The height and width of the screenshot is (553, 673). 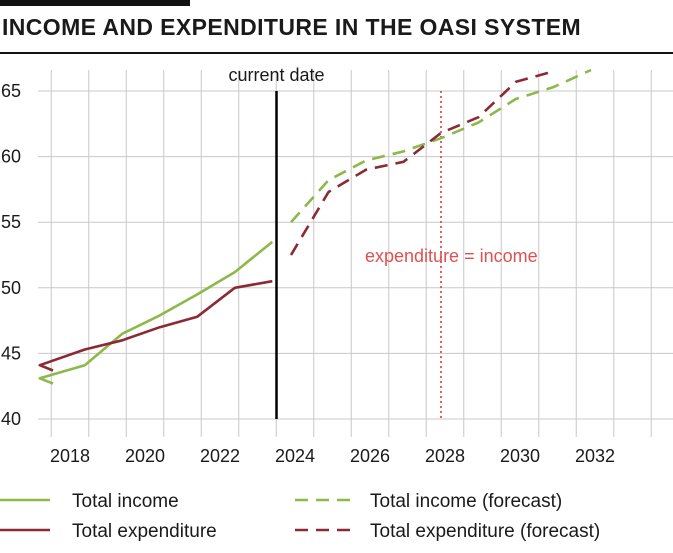 What do you see at coordinates (11, 157) in the screenshot?
I see `y-tick-label: 60` at bounding box center [11, 157].